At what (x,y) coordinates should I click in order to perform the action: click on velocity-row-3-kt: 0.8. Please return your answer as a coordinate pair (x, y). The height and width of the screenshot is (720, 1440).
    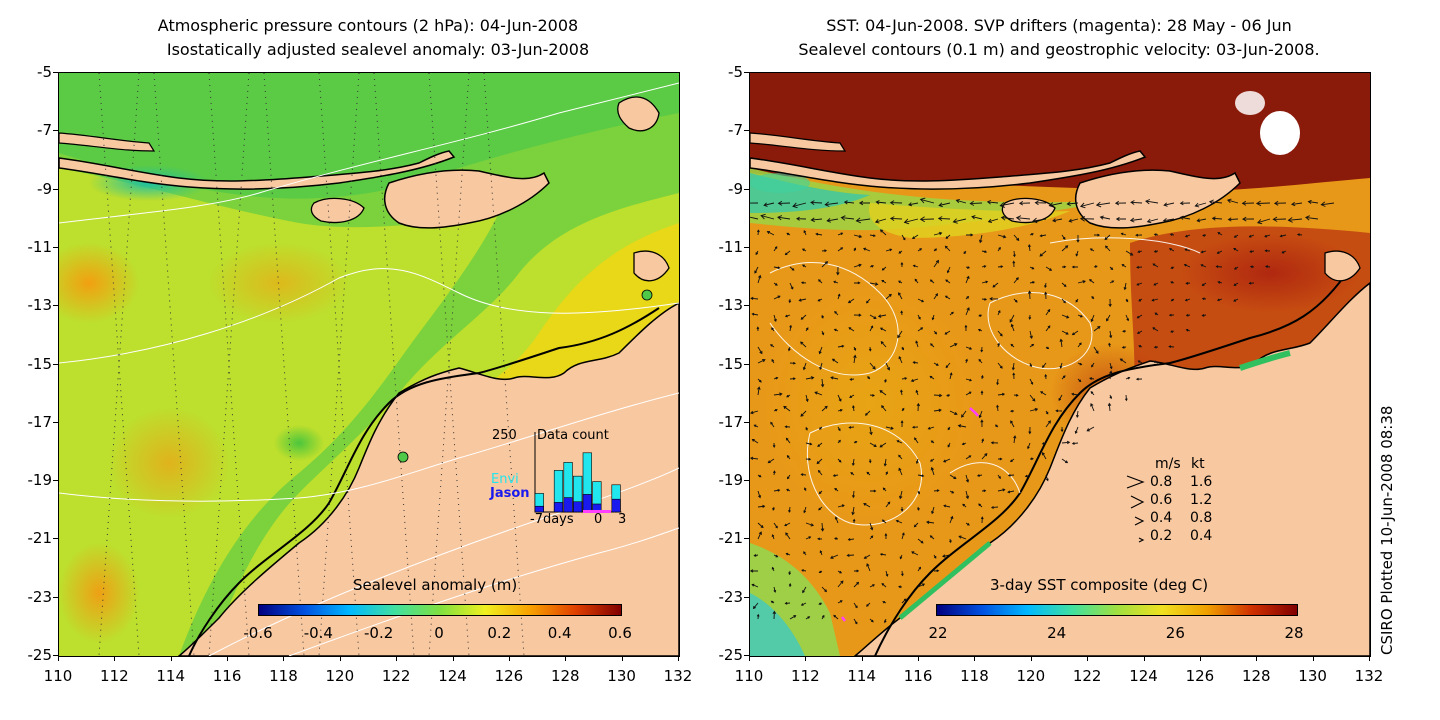
    Looking at the image, I should click on (1201, 518).